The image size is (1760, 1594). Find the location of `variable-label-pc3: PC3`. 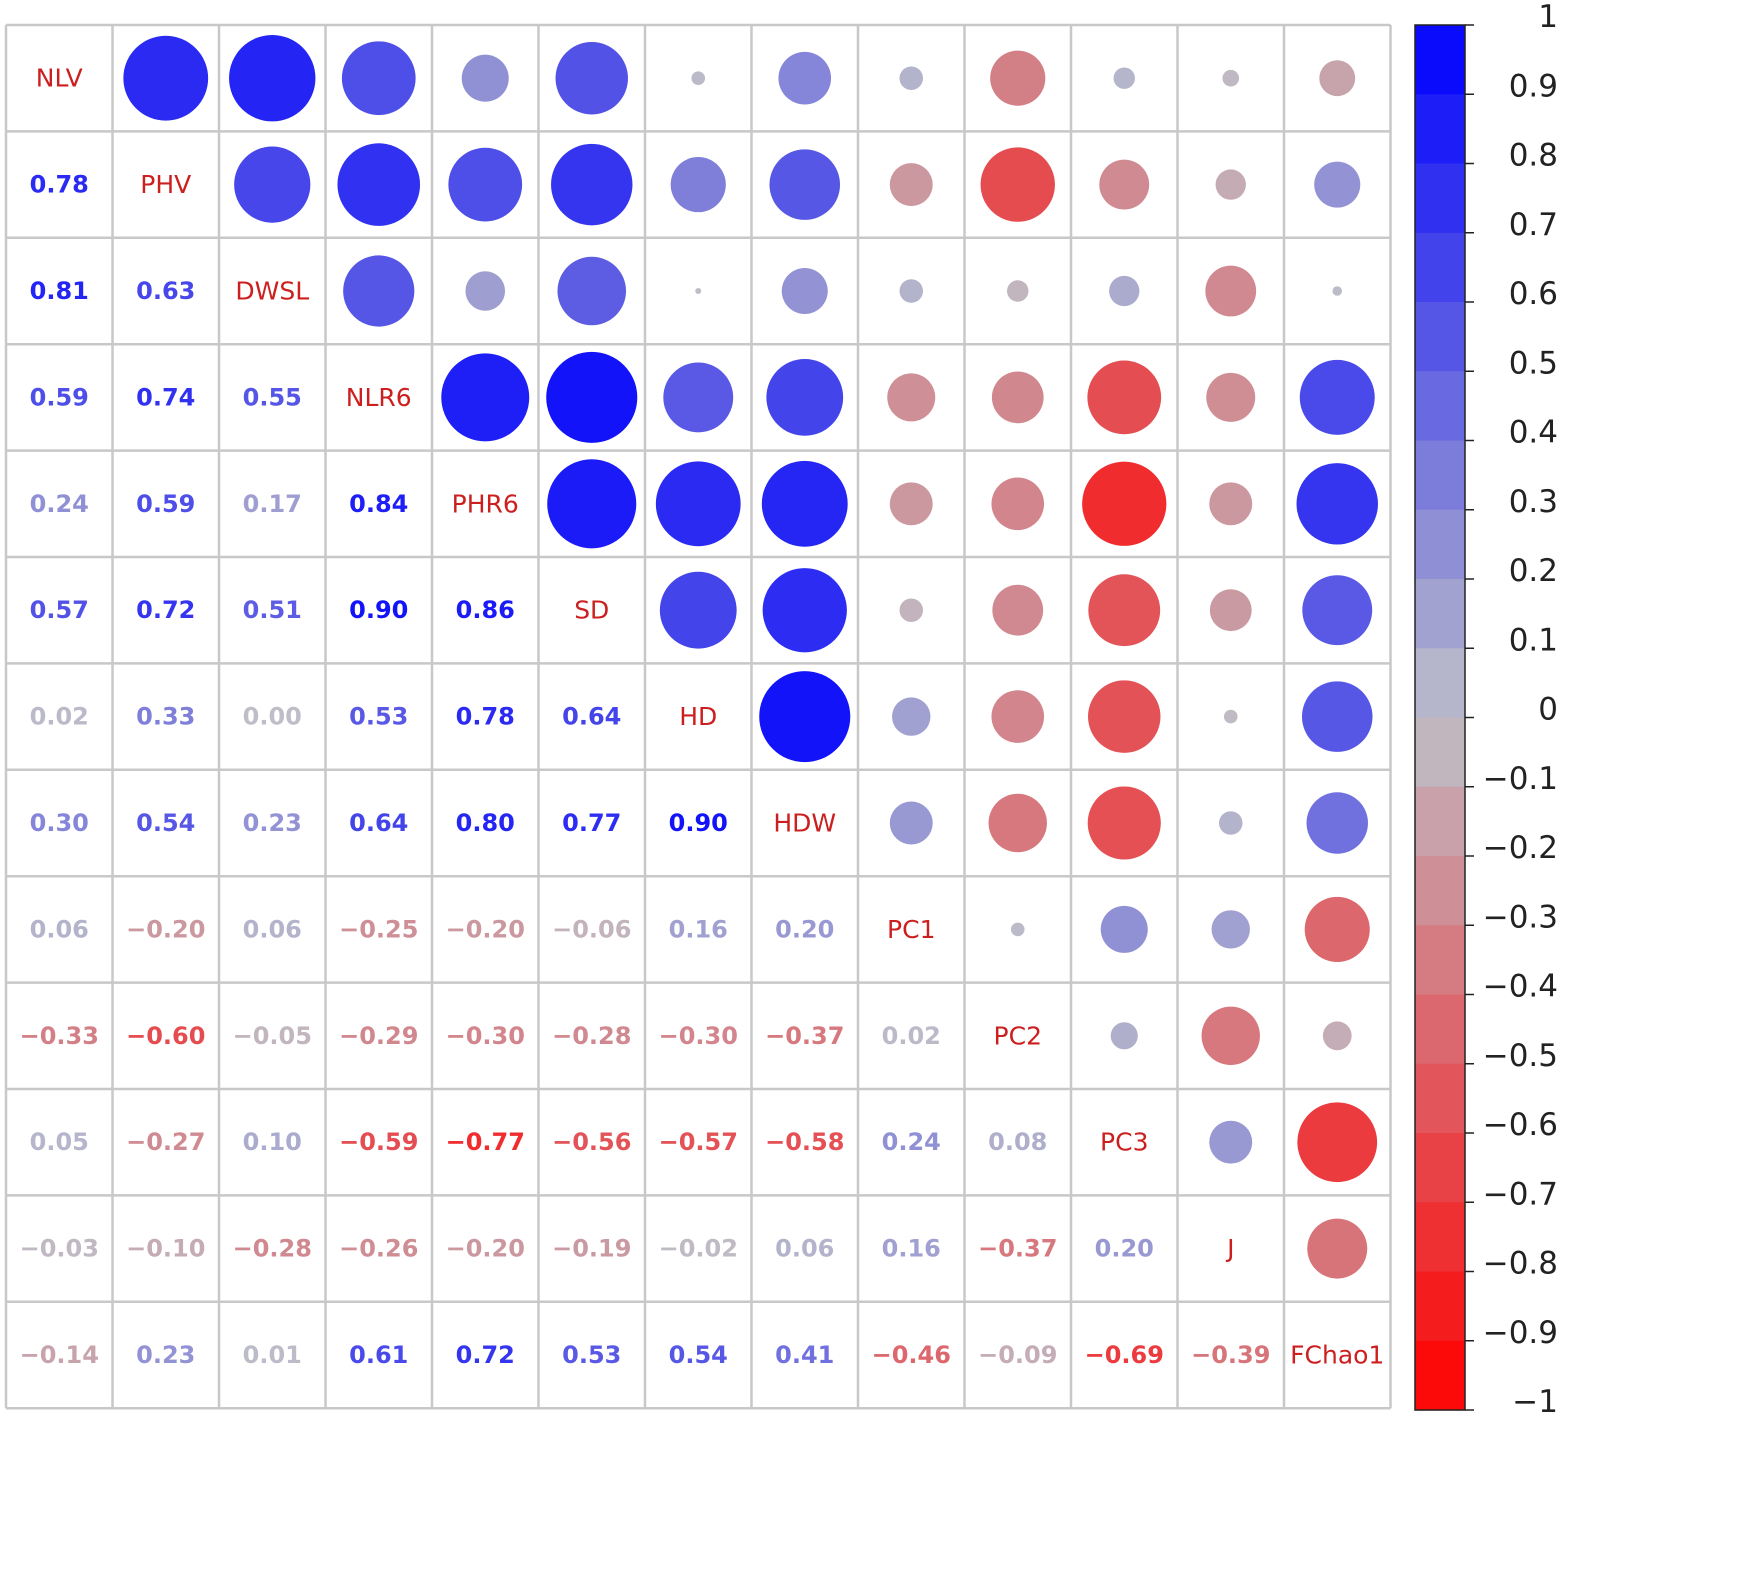

variable-label-pc3: PC3 is located at coordinates (1124, 1142).